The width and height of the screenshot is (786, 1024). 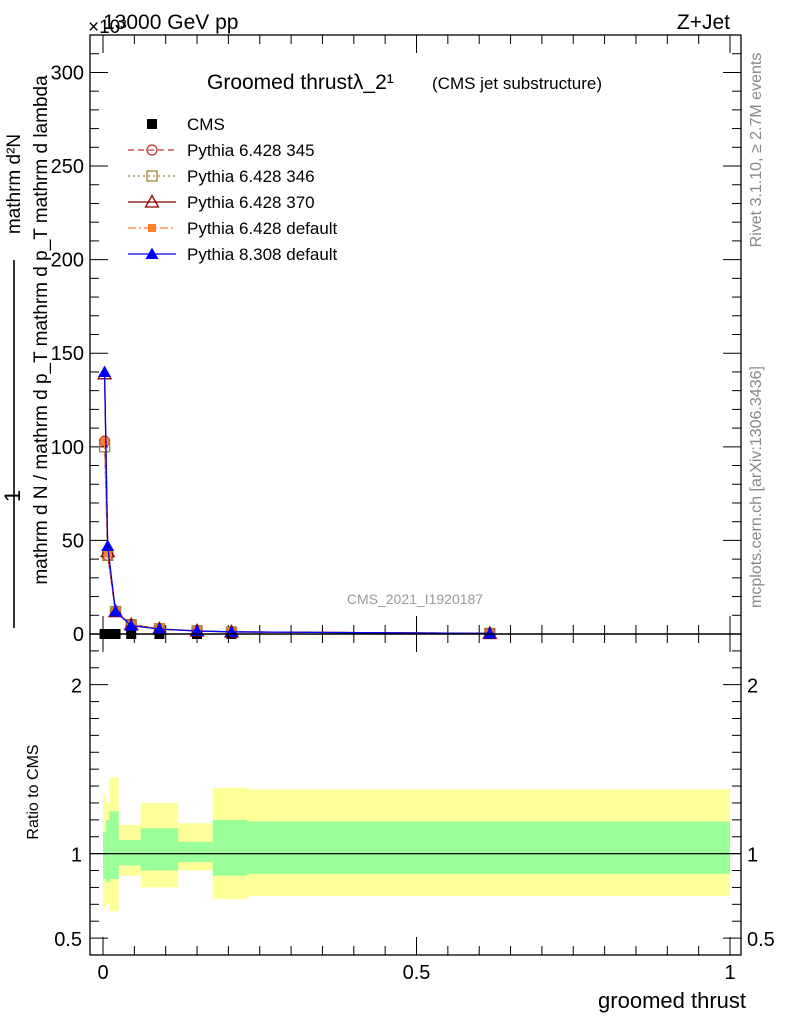 I want to click on ratio-xtick-label: 0, so click(x=102, y=973).